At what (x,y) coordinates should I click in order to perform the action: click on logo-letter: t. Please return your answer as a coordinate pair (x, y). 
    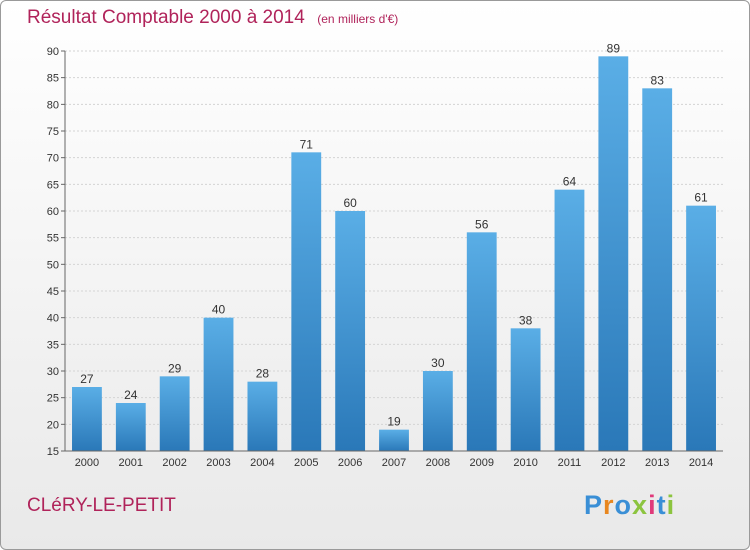
    Looking at the image, I should click on (661, 505).